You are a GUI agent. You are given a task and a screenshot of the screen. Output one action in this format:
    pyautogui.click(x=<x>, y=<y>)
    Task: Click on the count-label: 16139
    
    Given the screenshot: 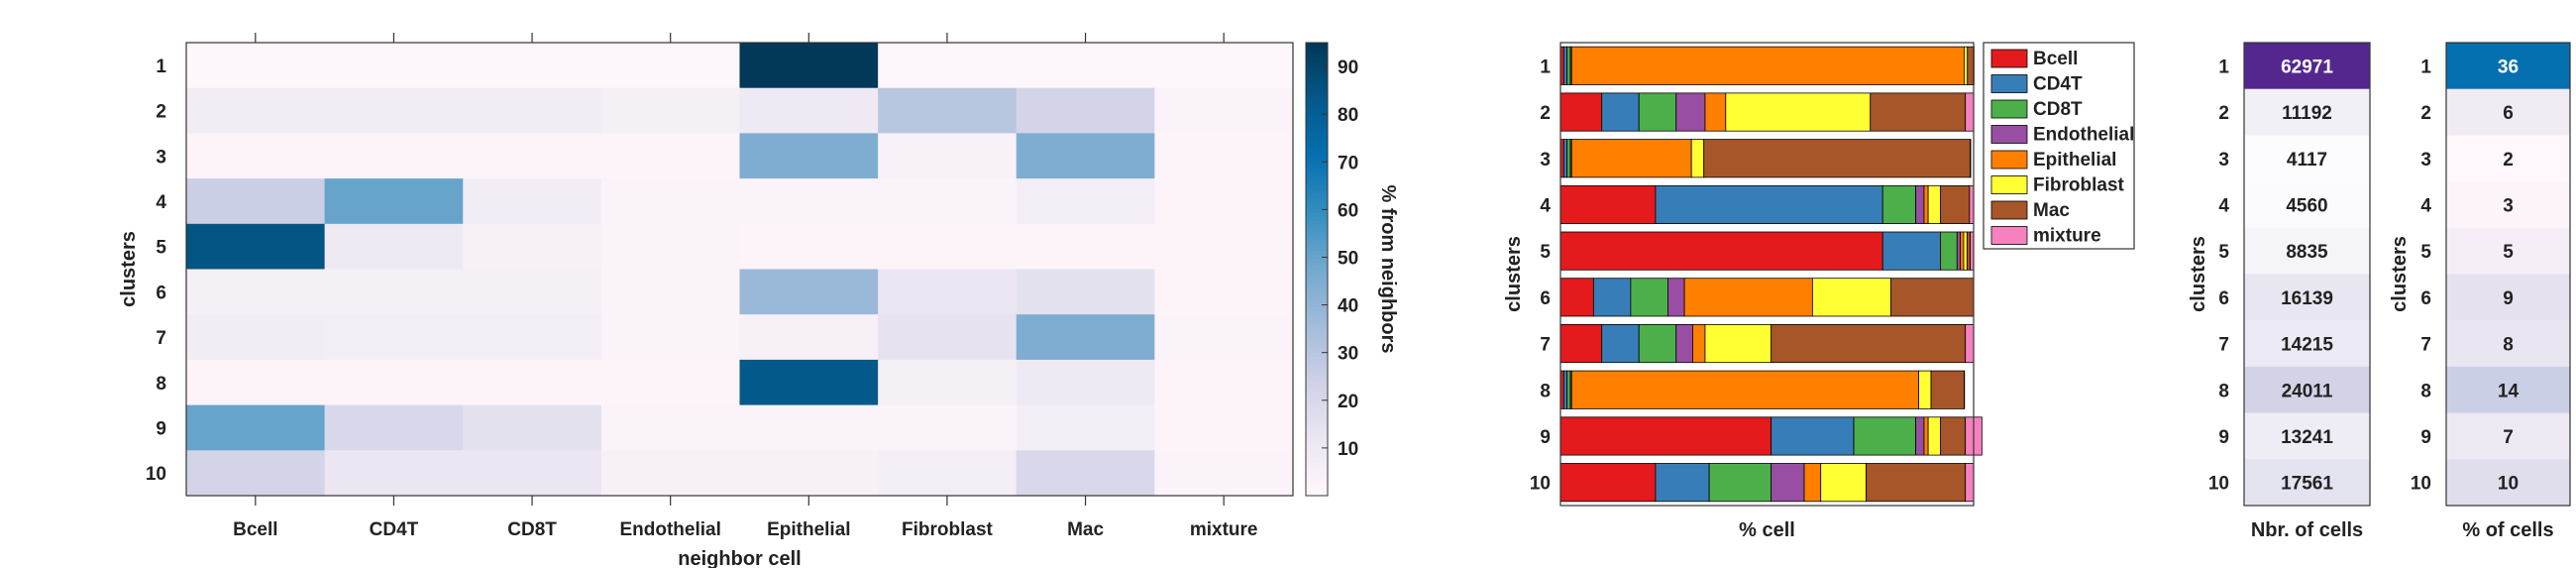 What is the action you would take?
    pyautogui.click(x=2307, y=298)
    